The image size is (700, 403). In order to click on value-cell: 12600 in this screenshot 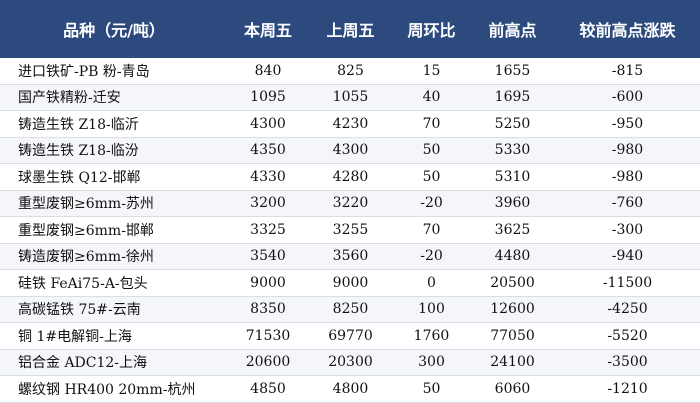, I will do `click(512, 309)`.